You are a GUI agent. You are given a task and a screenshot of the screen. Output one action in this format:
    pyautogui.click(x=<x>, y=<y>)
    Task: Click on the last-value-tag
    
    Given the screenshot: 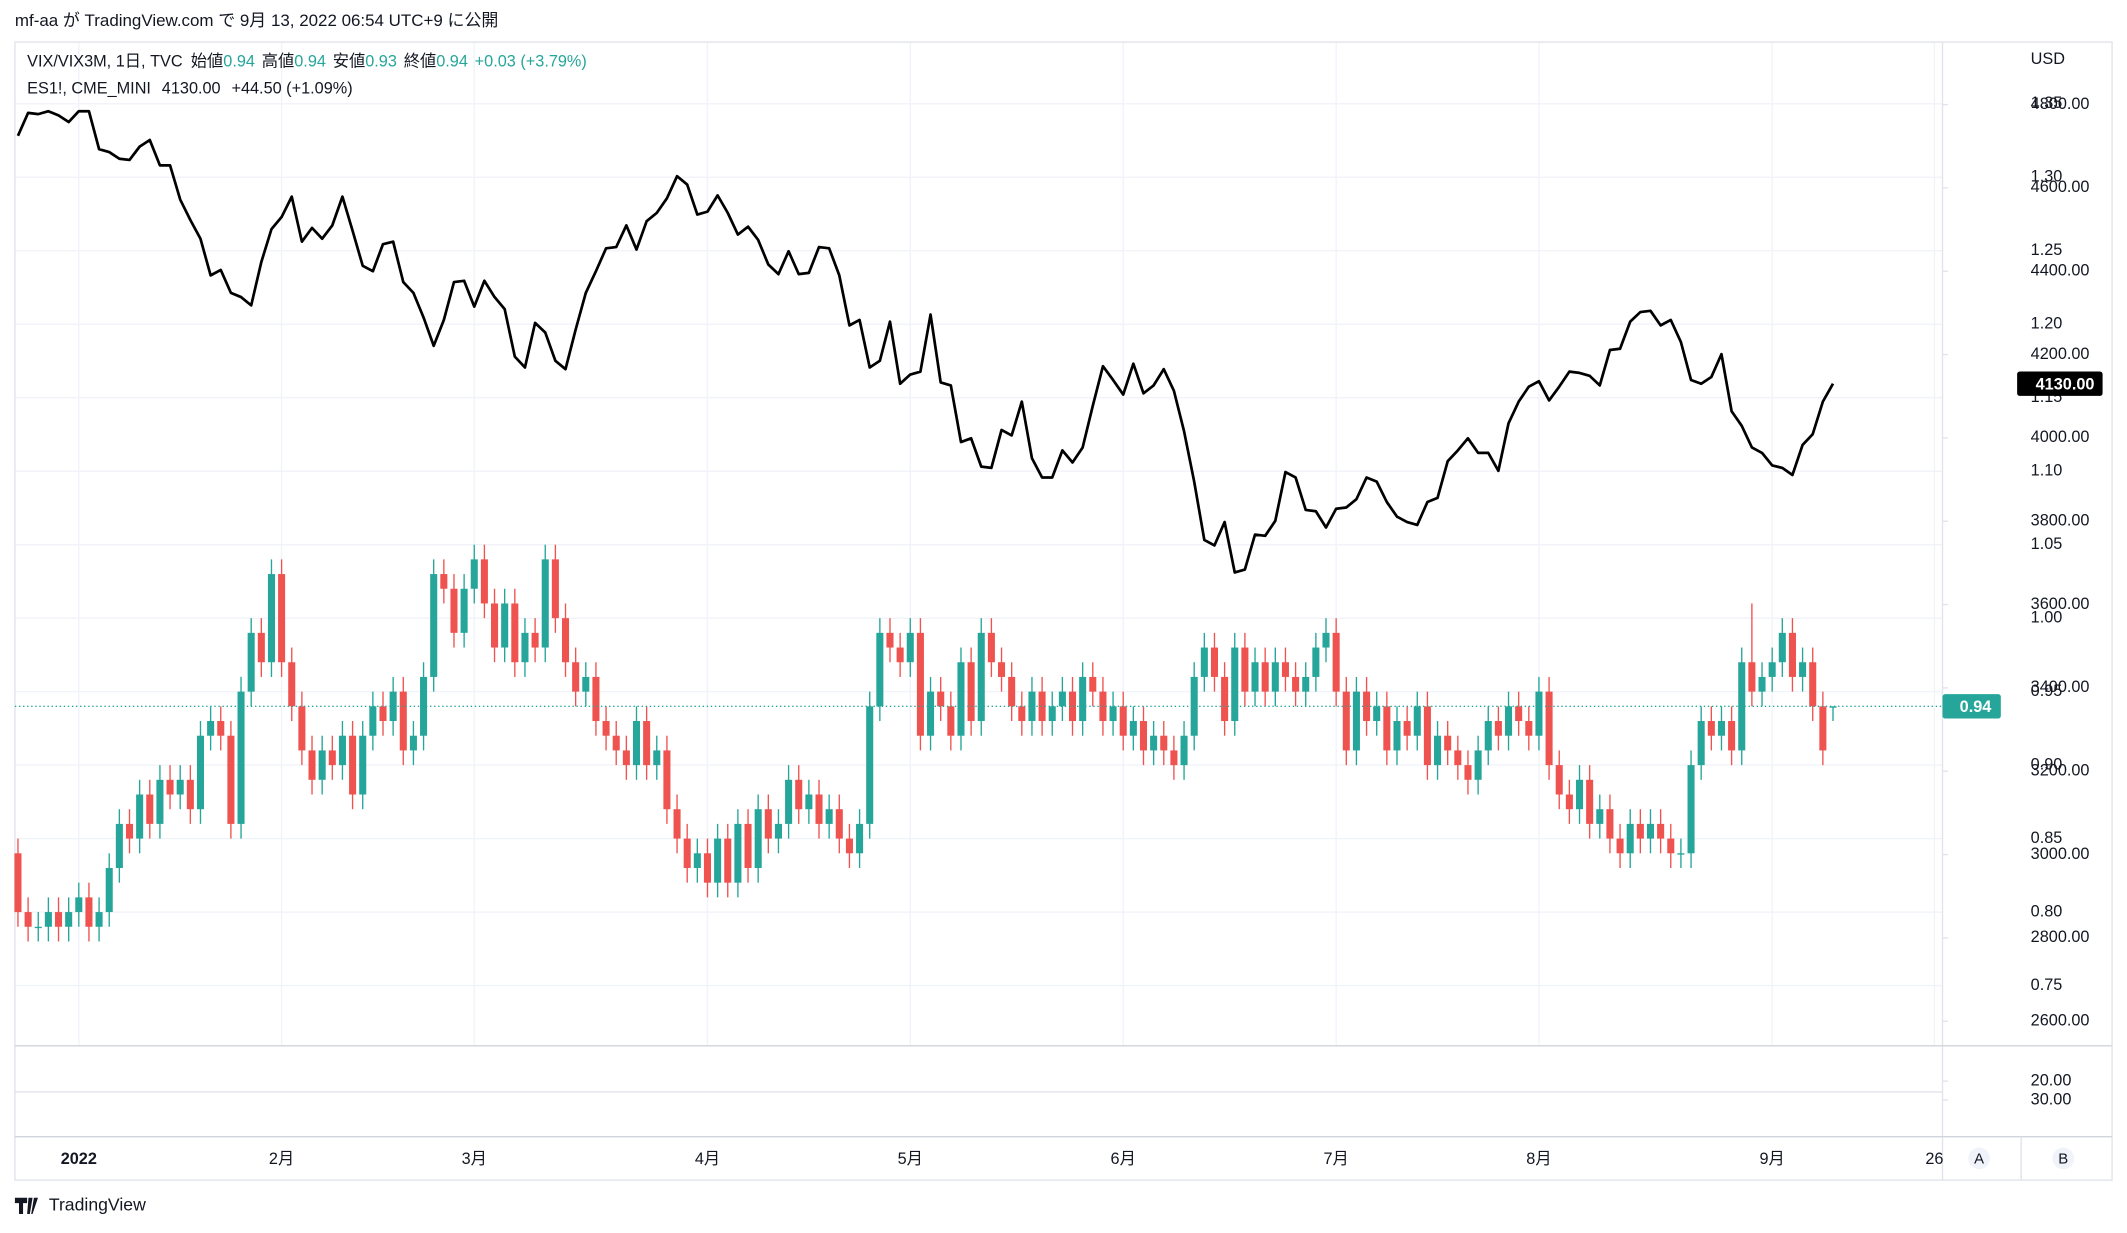 What is the action you would take?
    pyautogui.click(x=2060, y=383)
    